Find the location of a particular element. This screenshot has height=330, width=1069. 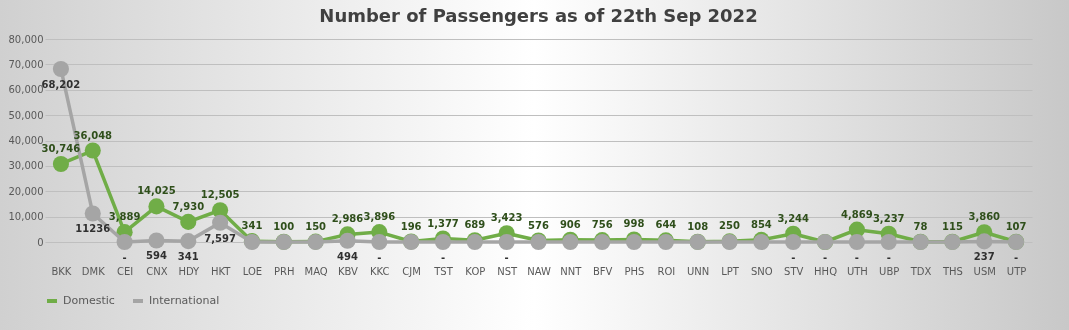

data-label: 250 is located at coordinates (730, 226).